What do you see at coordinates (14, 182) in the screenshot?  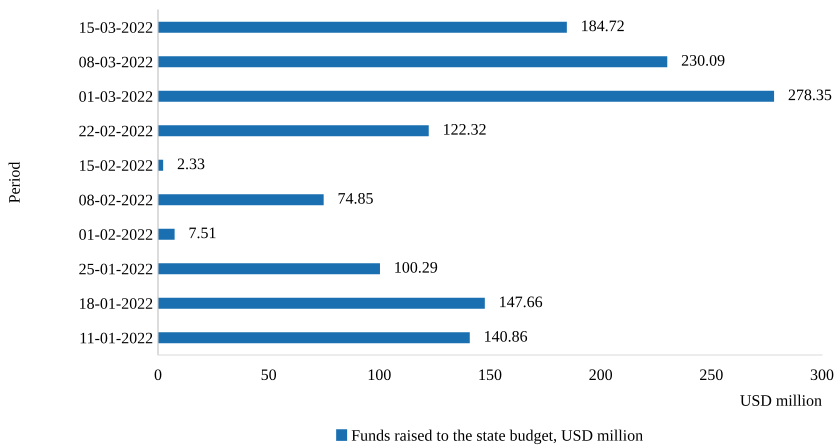 I see `y-axis-title: Period` at bounding box center [14, 182].